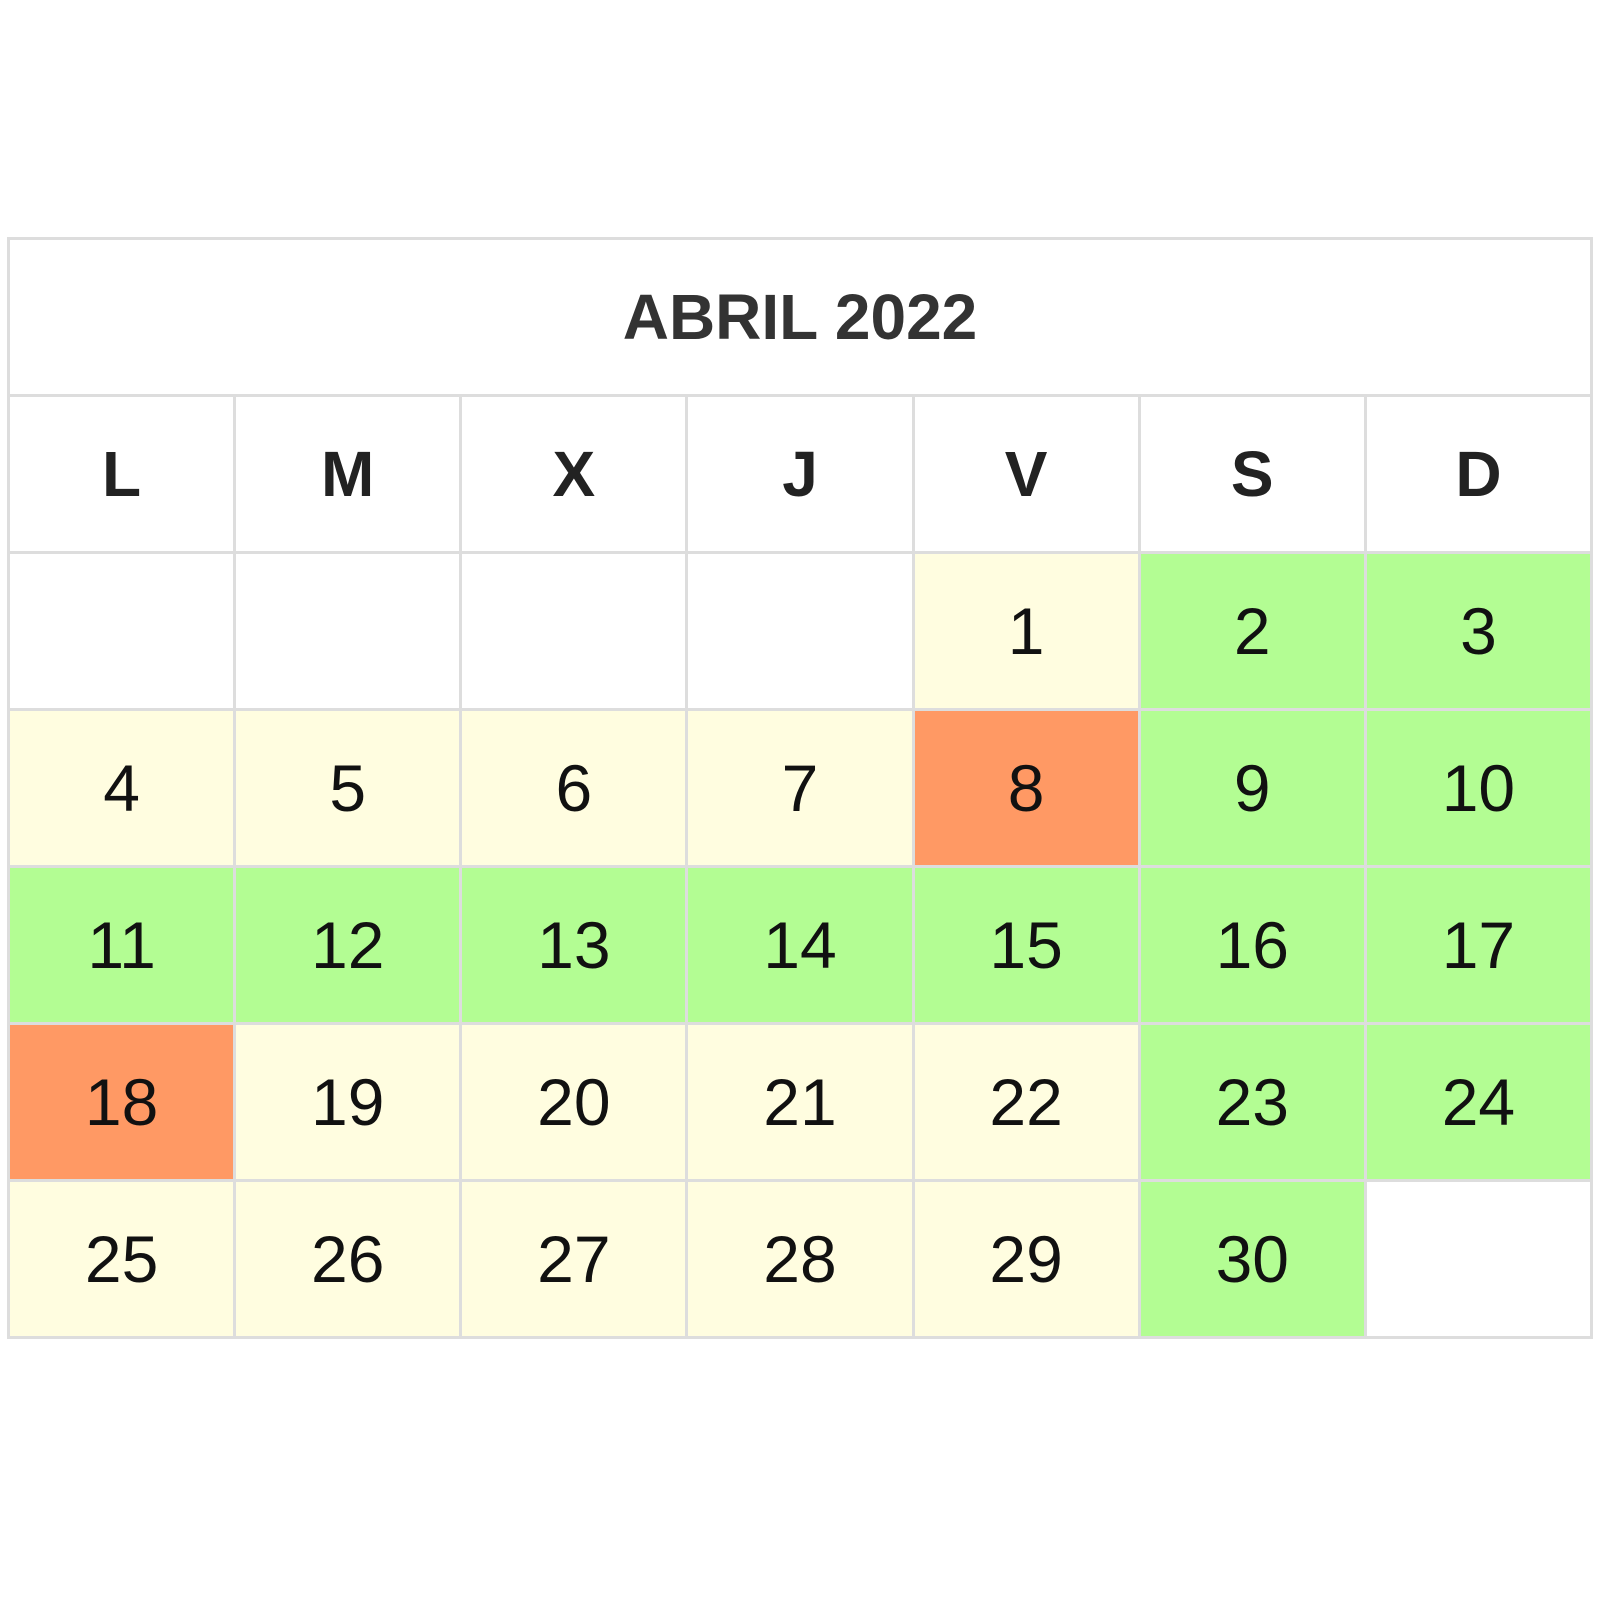 This screenshot has height=1600, width=1600. What do you see at coordinates (121, 474) in the screenshot?
I see `weekday-header: L` at bounding box center [121, 474].